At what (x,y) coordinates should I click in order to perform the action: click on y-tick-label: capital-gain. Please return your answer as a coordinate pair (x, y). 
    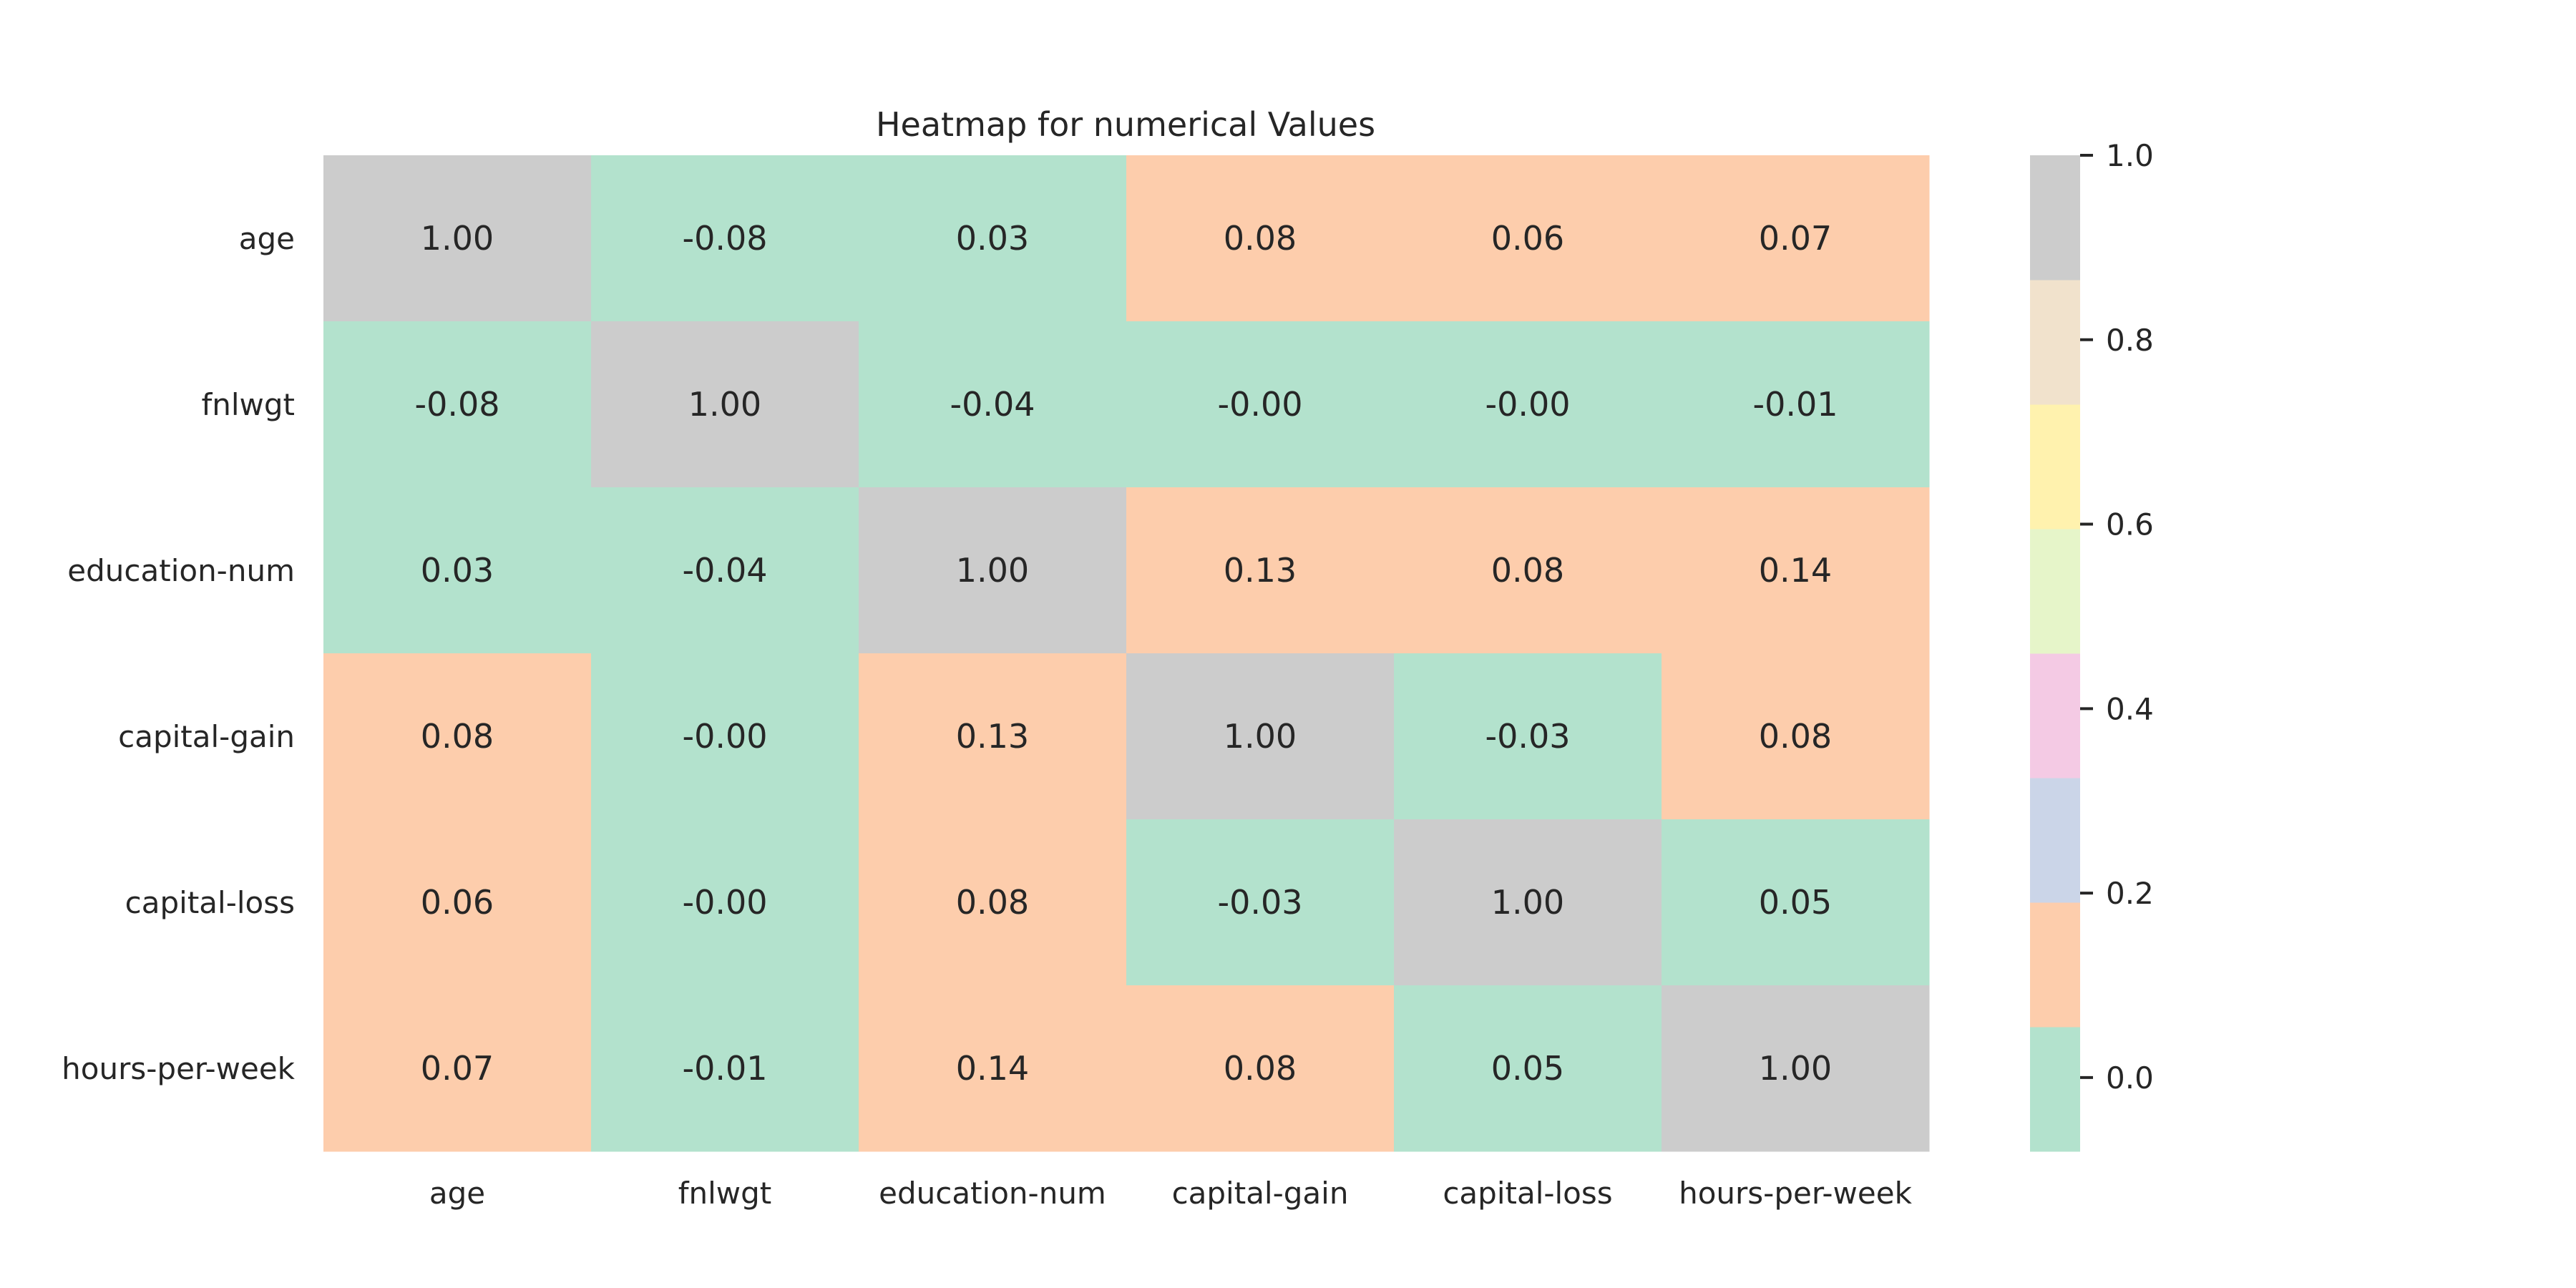
    Looking at the image, I should click on (206, 736).